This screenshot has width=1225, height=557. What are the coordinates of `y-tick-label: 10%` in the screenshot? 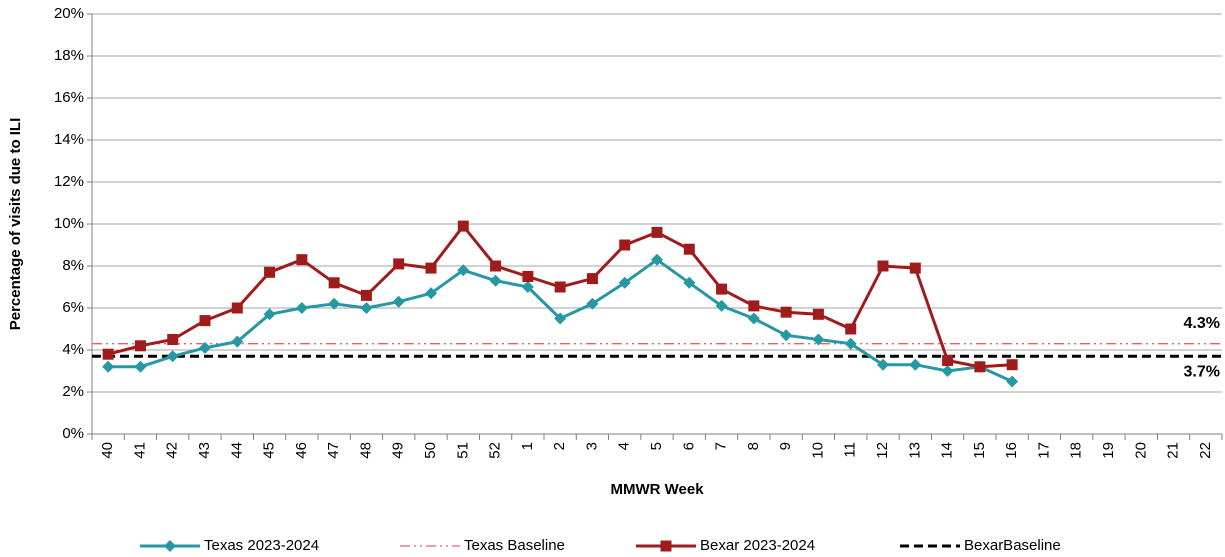 It's located at (69, 223).